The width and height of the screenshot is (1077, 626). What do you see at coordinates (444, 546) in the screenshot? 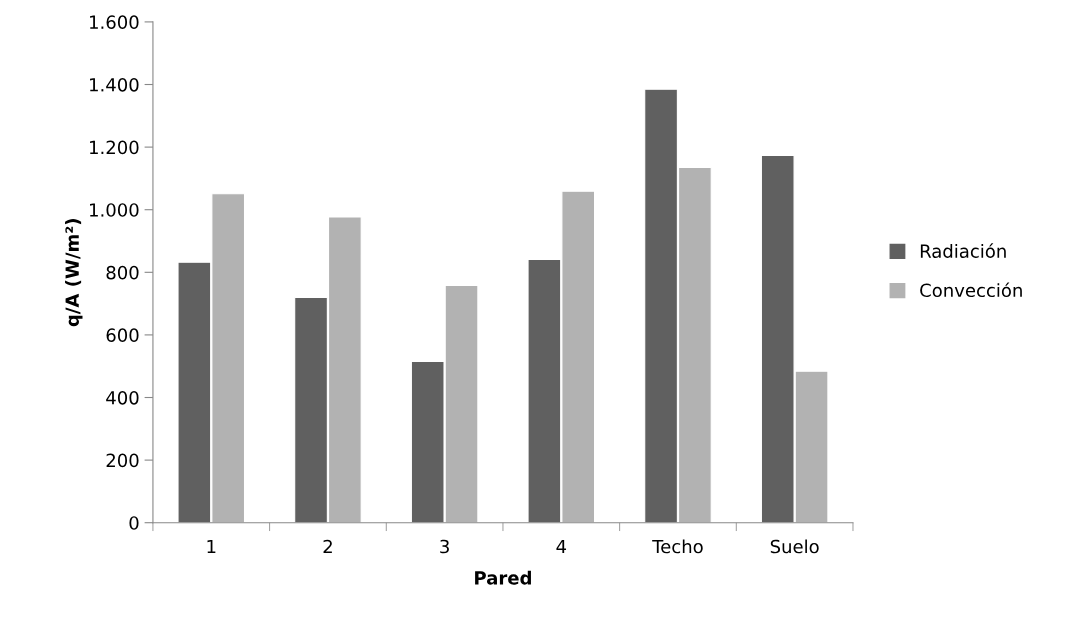
I see `x-tick-label: 3` at bounding box center [444, 546].